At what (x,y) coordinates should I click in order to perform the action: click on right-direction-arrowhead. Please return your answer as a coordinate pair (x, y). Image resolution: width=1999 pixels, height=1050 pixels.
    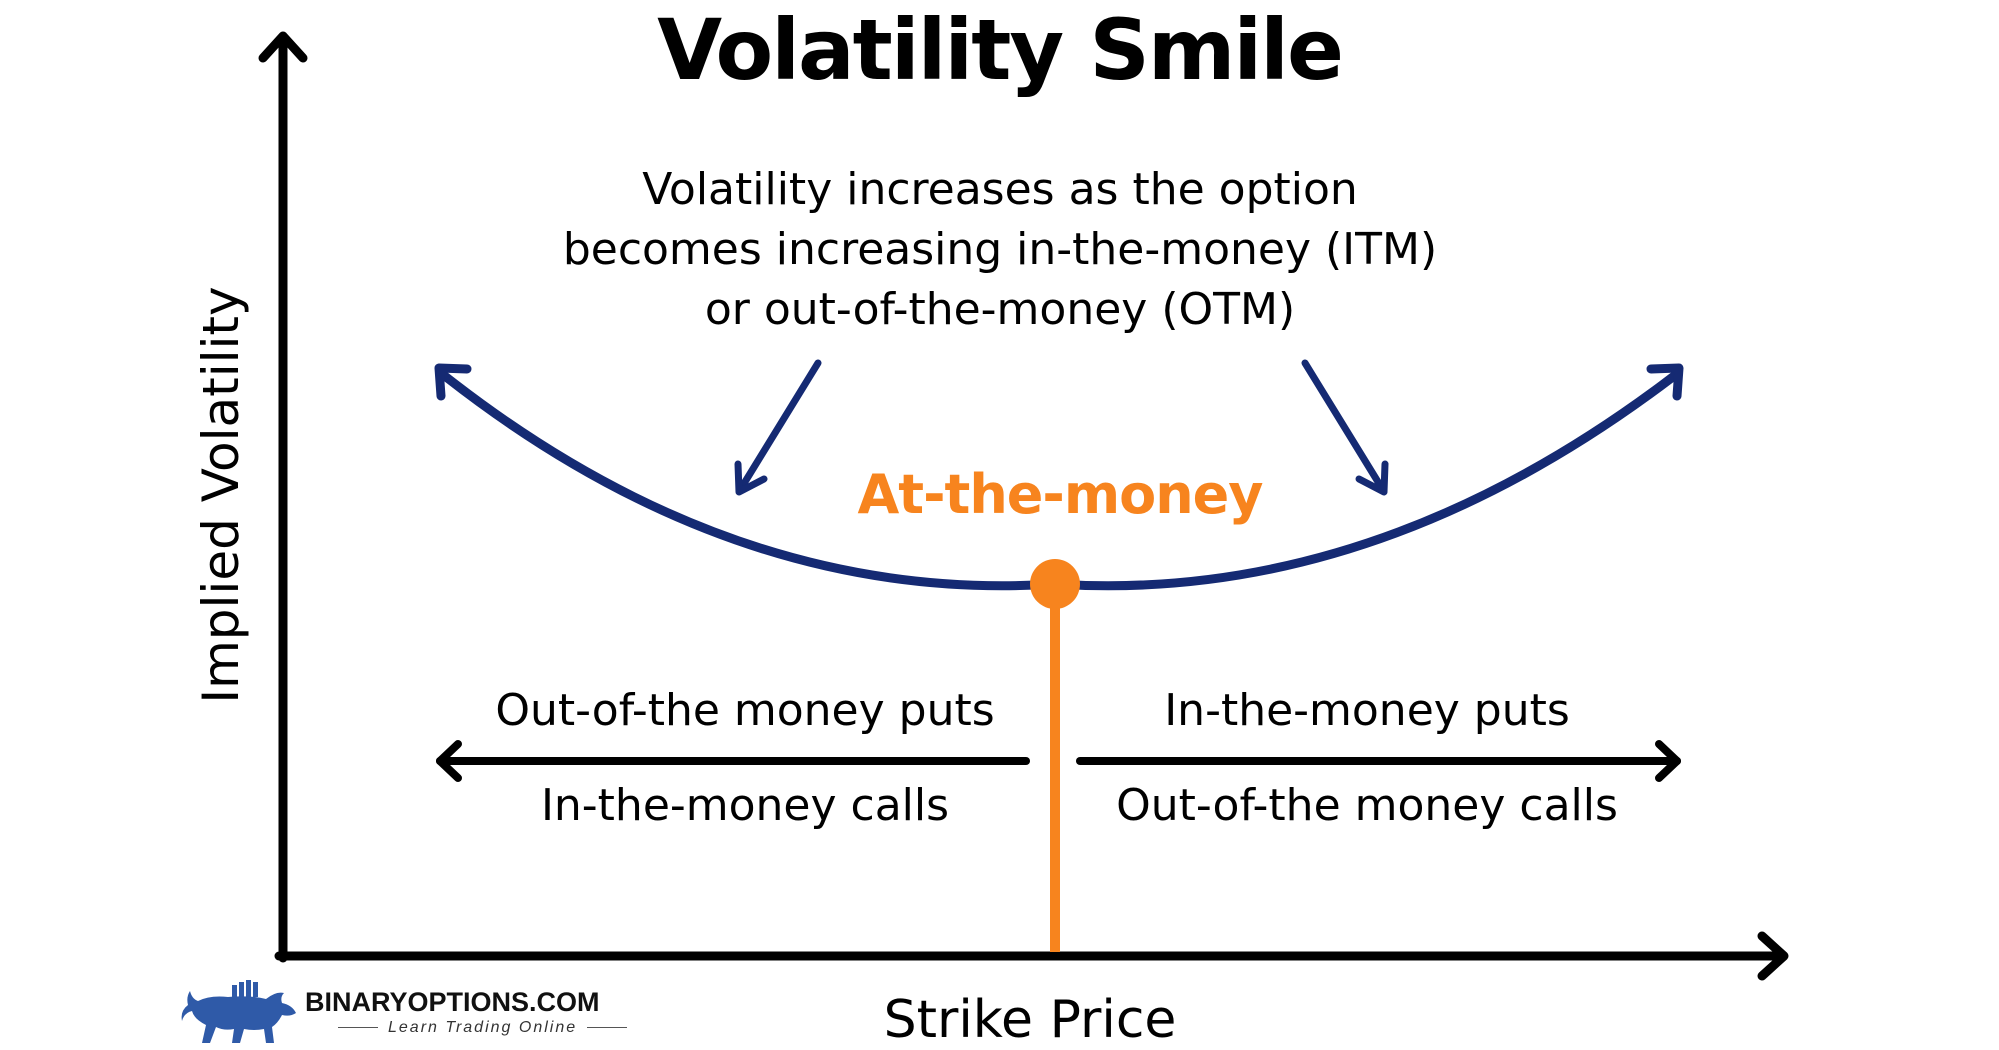
    Looking at the image, I should click on (1668, 761).